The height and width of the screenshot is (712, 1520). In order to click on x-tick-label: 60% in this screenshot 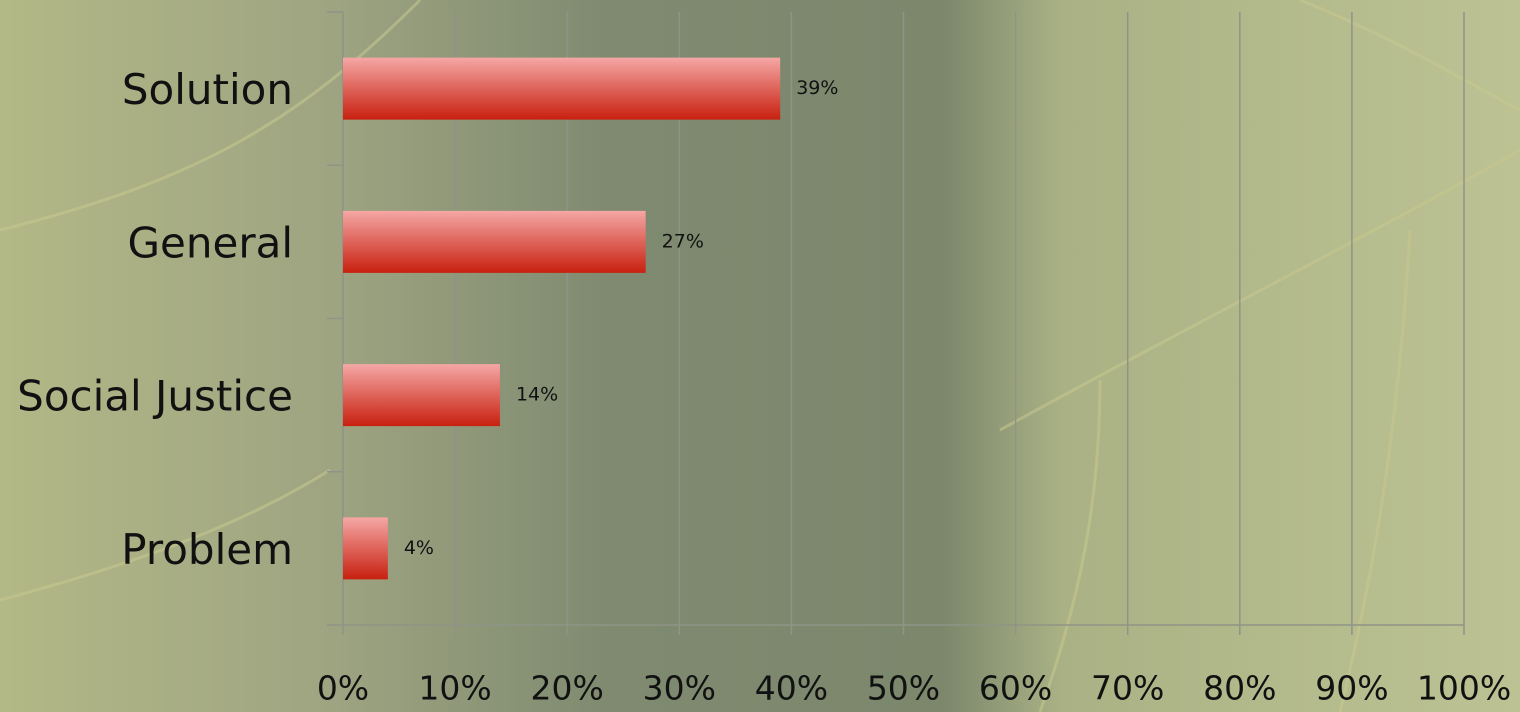, I will do `click(1015, 688)`.